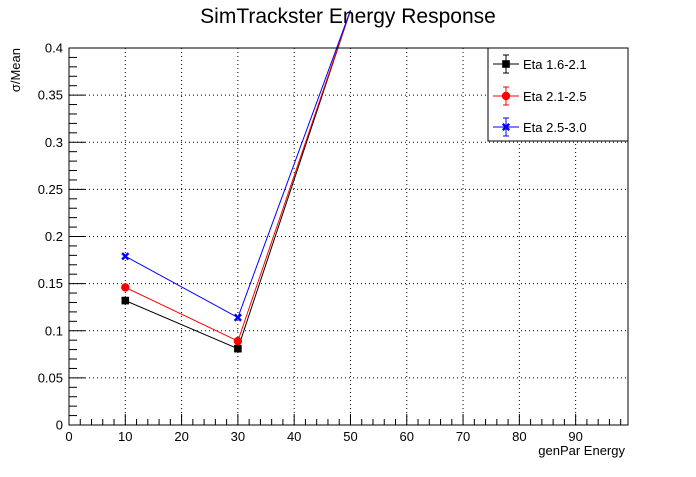  What do you see at coordinates (407, 436) in the screenshot?
I see `x-tick-label: 60` at bounding box center [407, 436].